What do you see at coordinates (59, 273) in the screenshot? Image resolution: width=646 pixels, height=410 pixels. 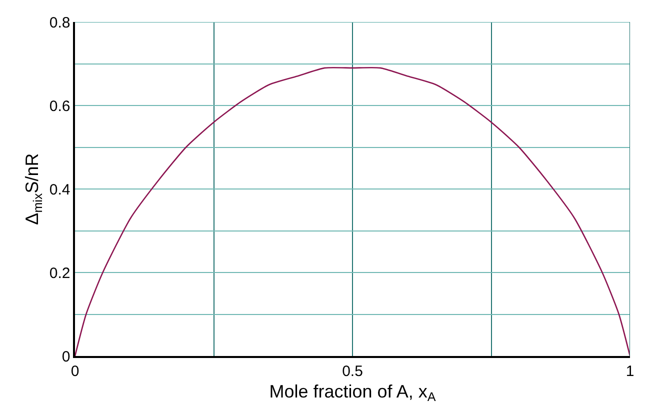 I see `y-tick-label: 0.2` at bounding box center [59, 273].